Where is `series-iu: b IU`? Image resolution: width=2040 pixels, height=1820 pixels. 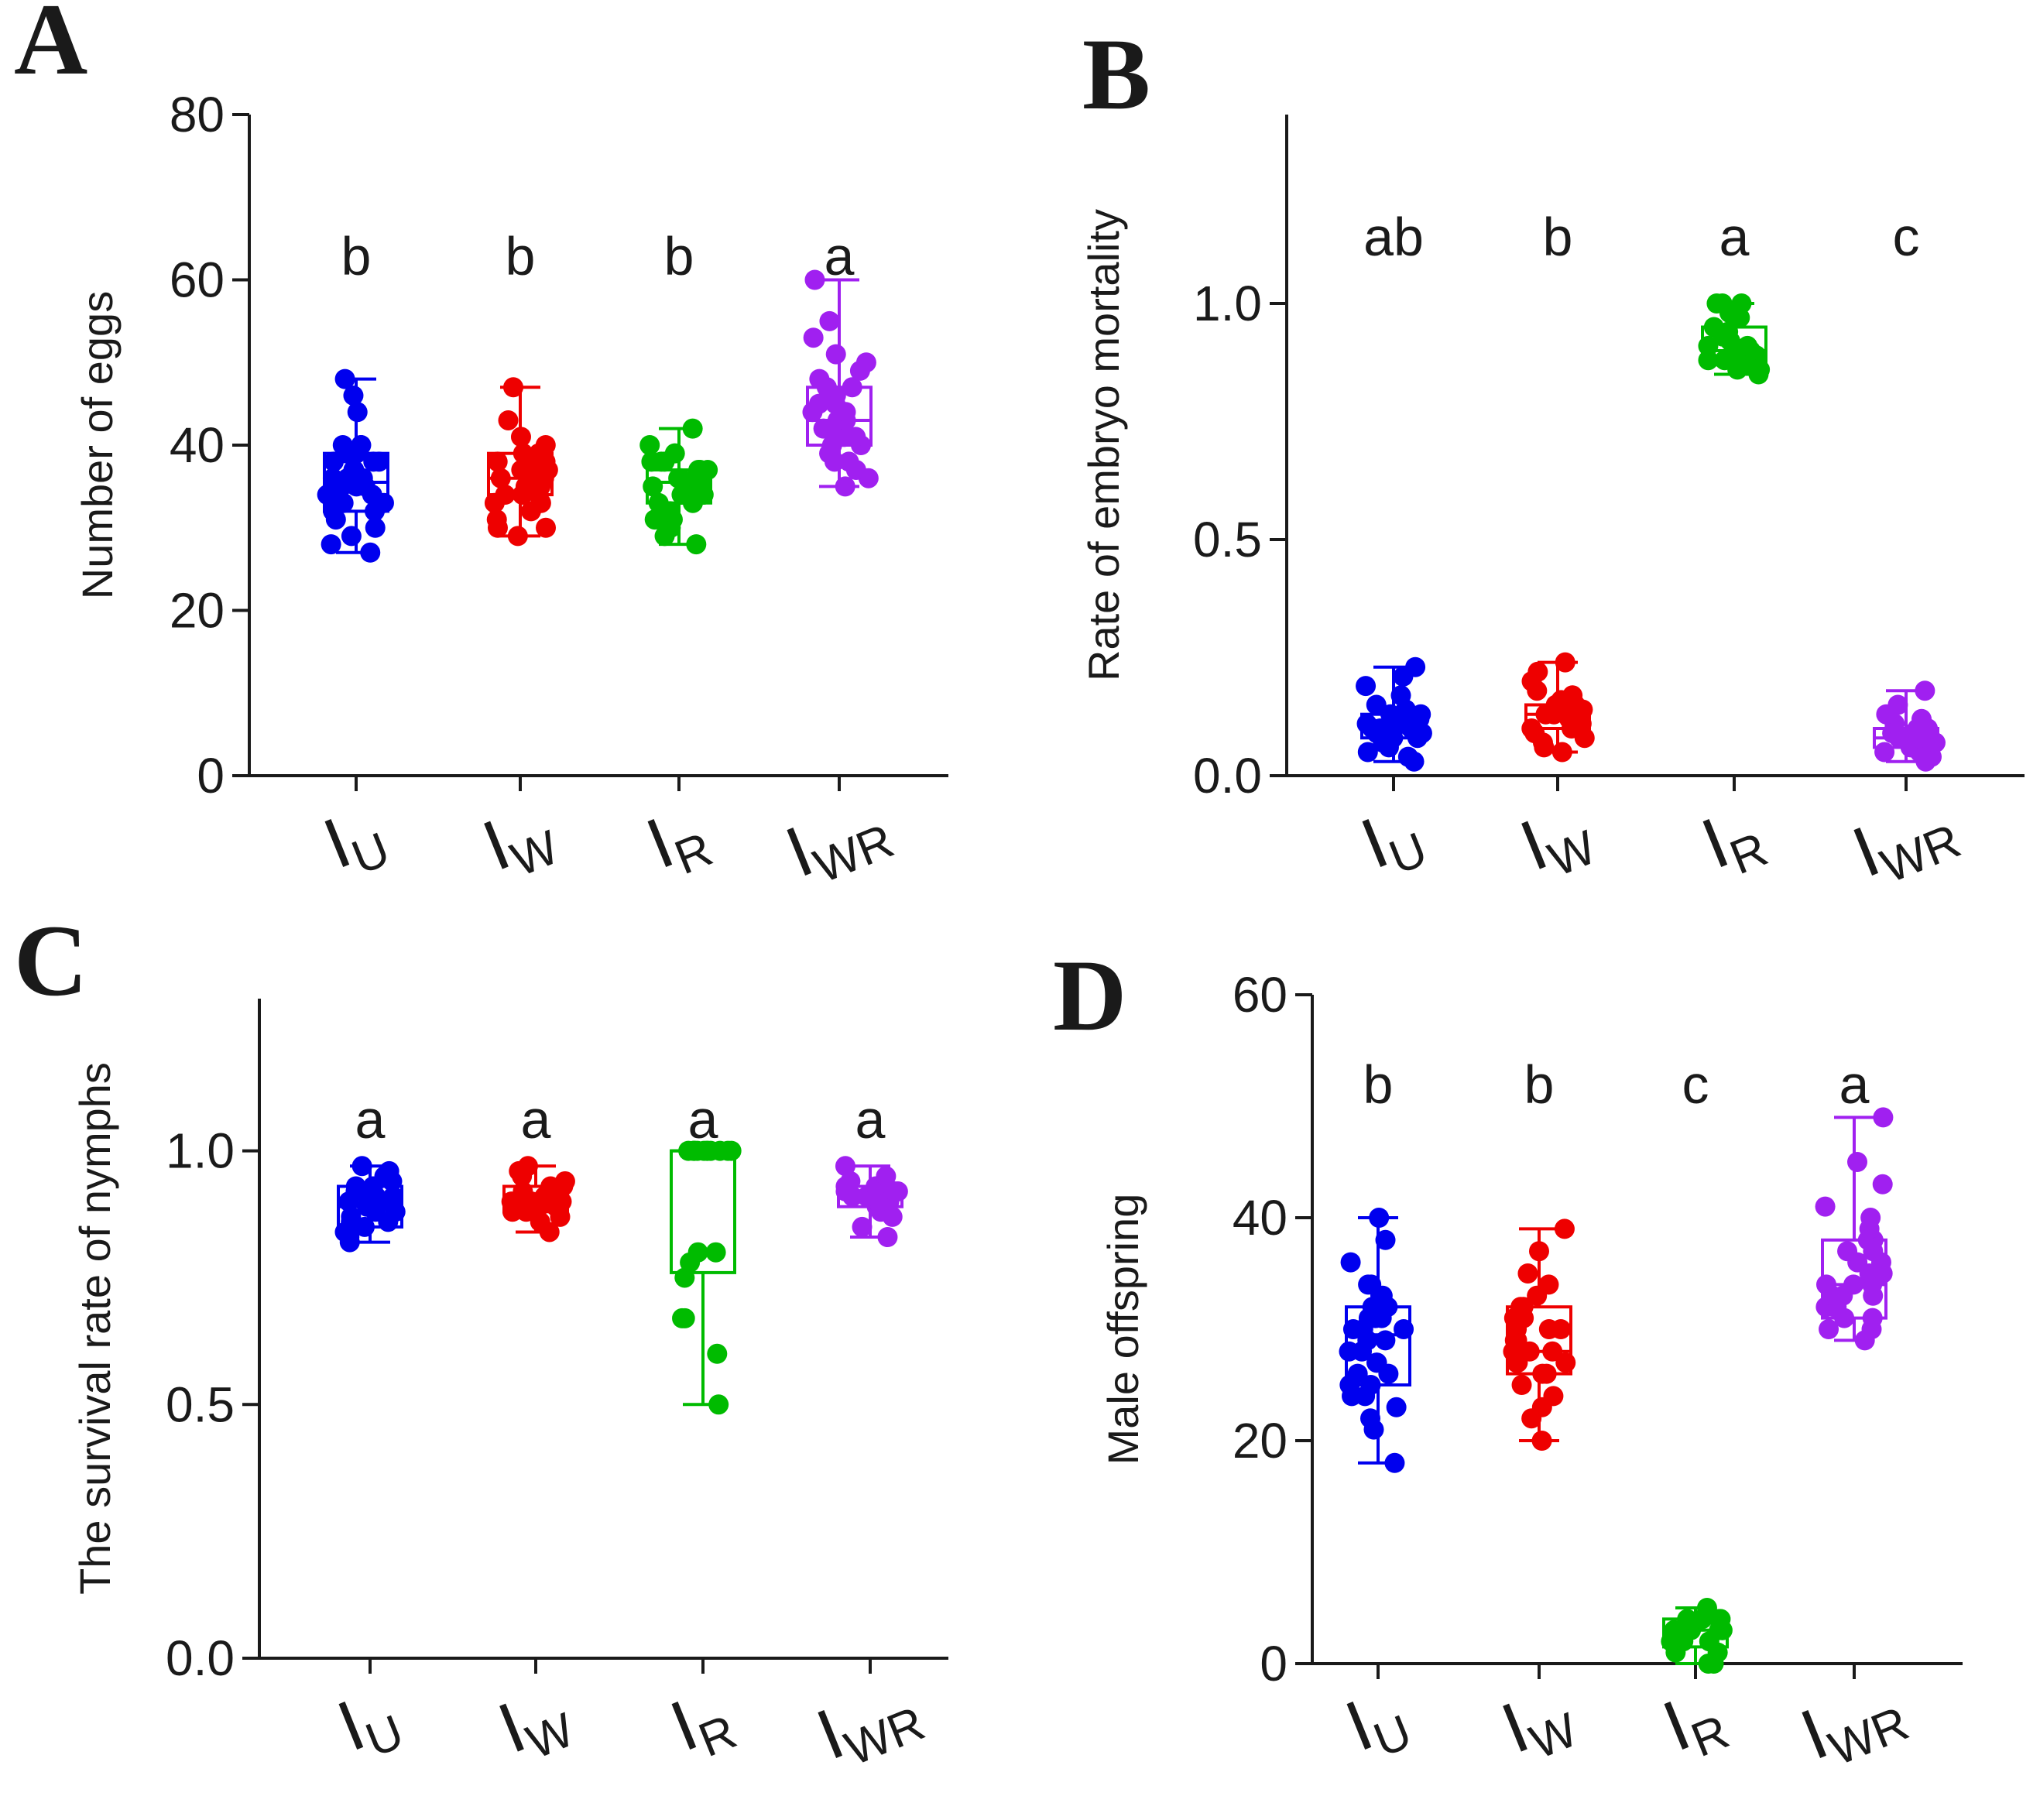
series-iu: b IU is located at coordinates (1377, 1415).